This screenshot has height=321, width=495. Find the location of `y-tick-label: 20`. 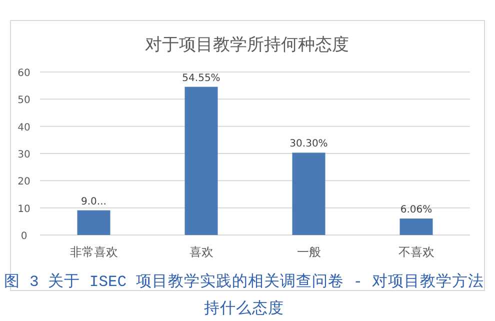

y-tick-label: 20 is located at coordinates (24, 182).